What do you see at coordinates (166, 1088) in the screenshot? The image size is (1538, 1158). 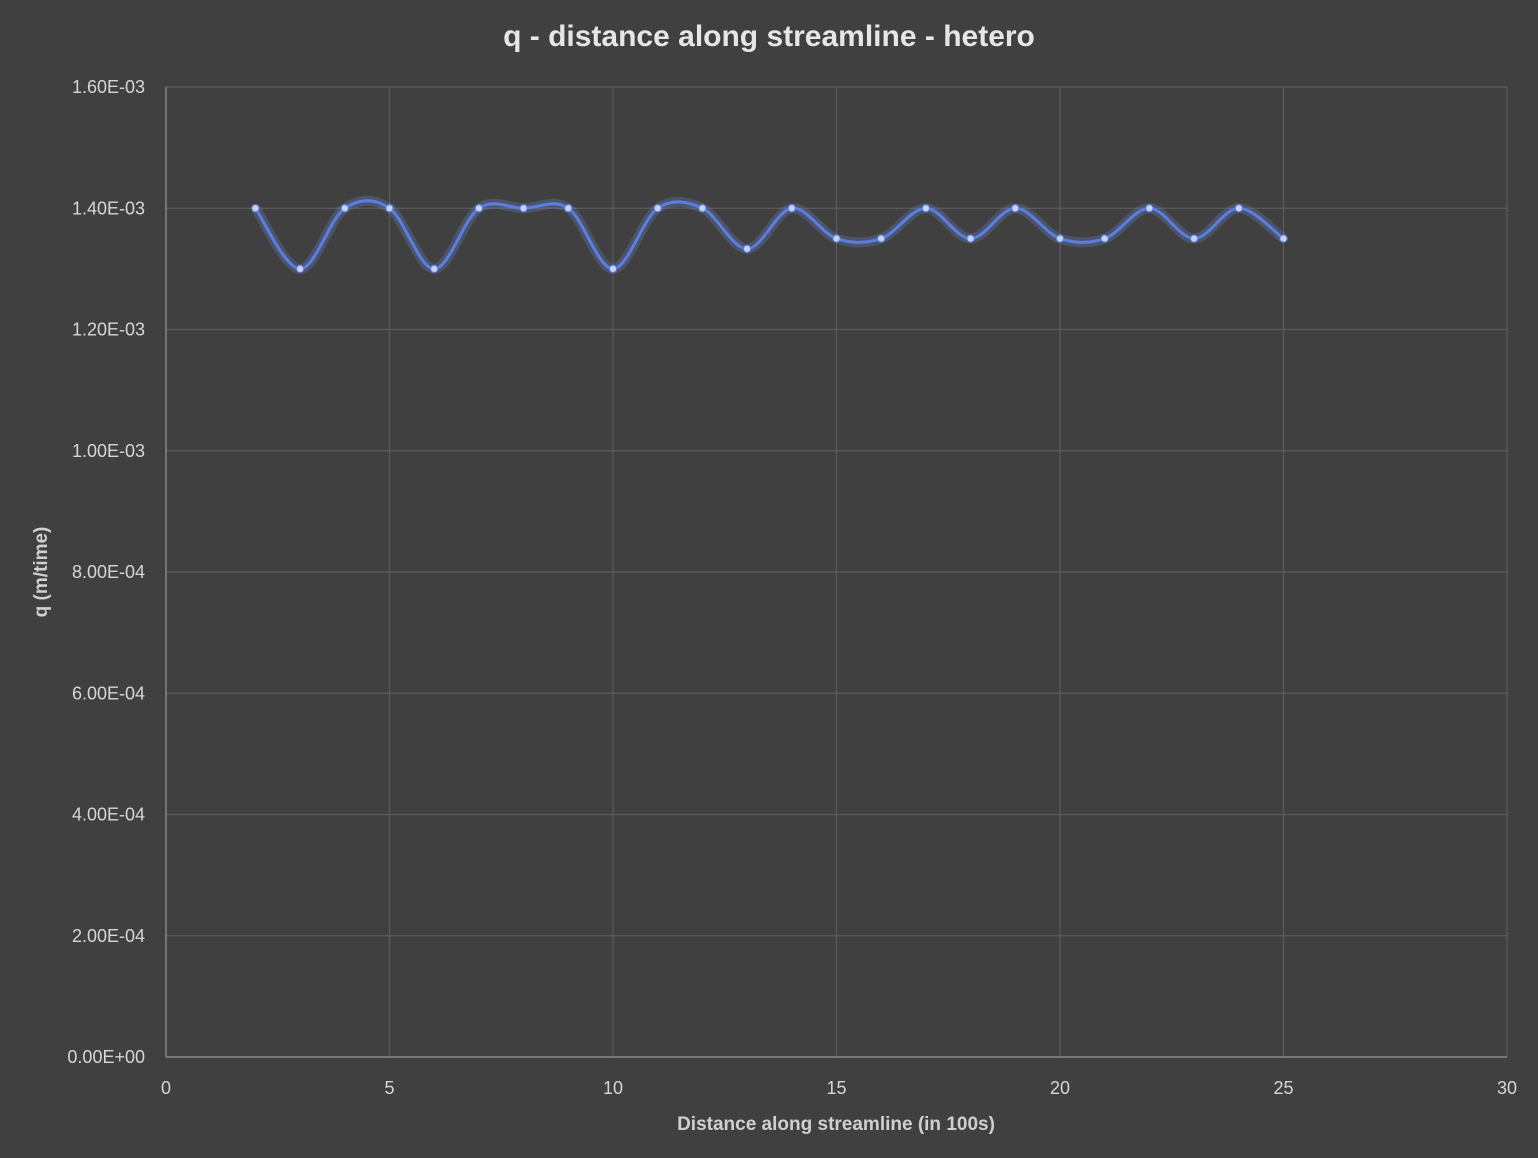 I see `x-tick-label: 0` at bounding box center [166, 1088].